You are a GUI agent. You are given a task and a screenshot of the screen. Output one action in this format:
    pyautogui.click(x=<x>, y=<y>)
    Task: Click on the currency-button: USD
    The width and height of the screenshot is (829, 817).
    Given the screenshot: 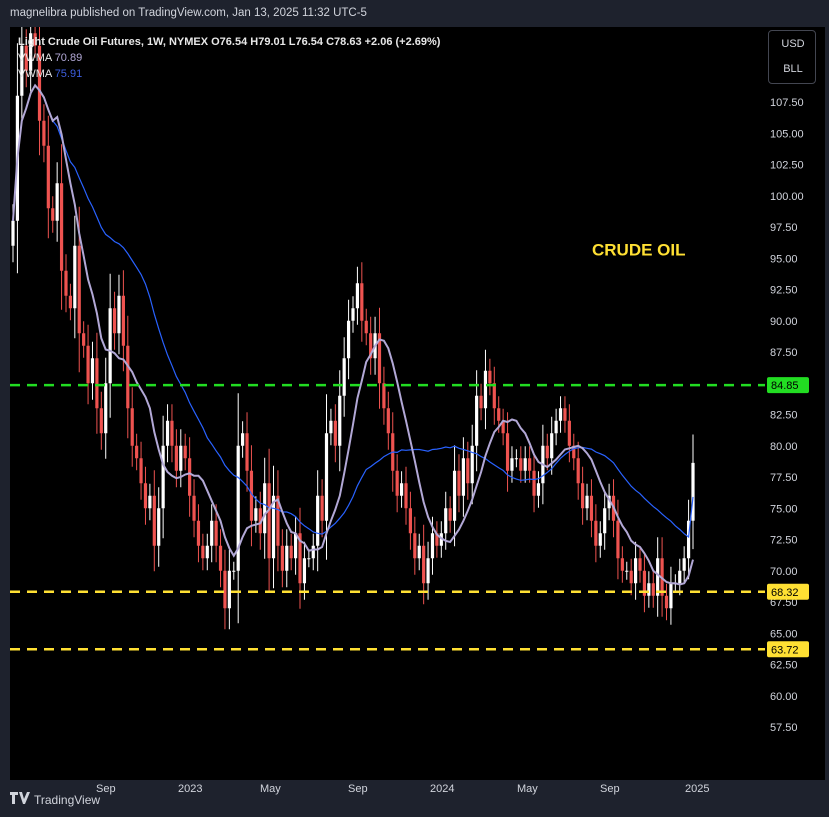 What is the action you would take?
    pyautogui.click(x=793, y=44)
    